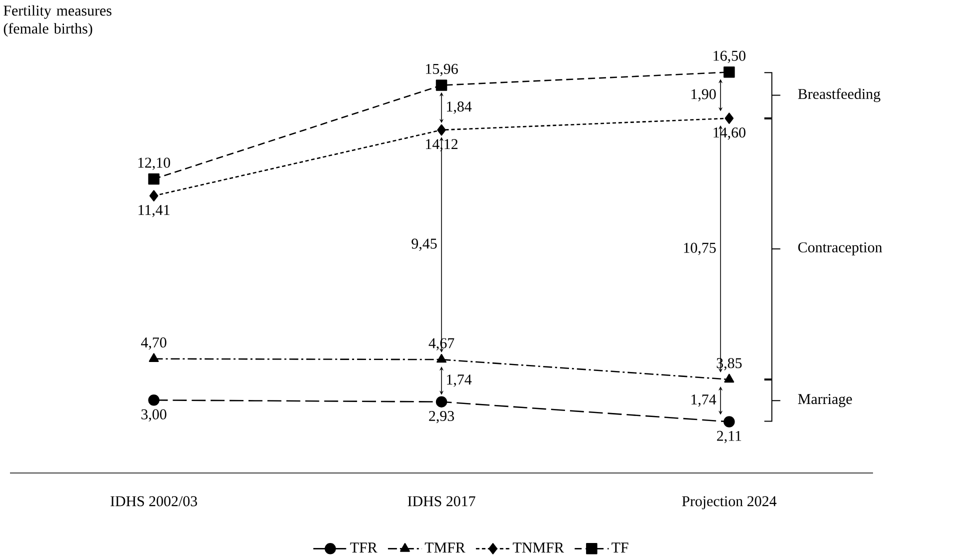  Describe the element at coordinates (620, 547) in the screenshot. I see `legend-label: TF` at that location.